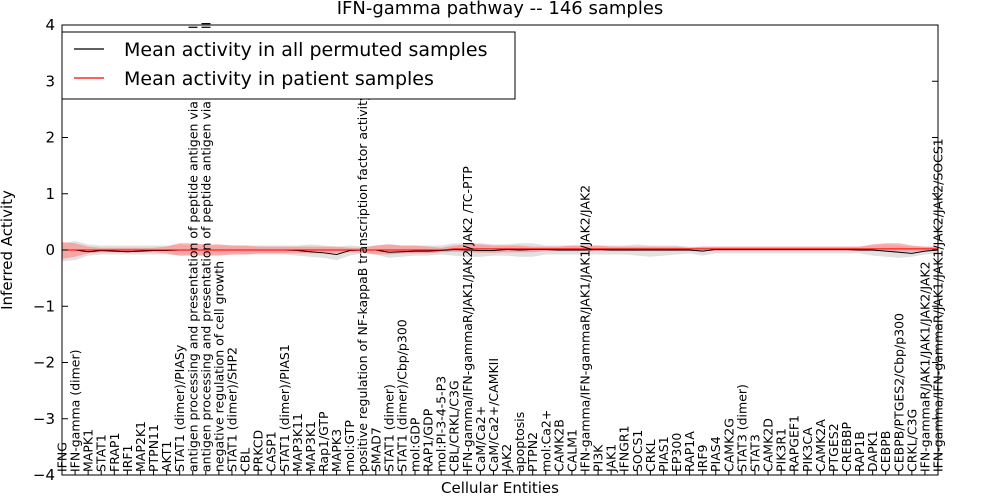 The image size is (1000, 504). I want to click on x-tick-label: CAMK2A, so click(820, 445).